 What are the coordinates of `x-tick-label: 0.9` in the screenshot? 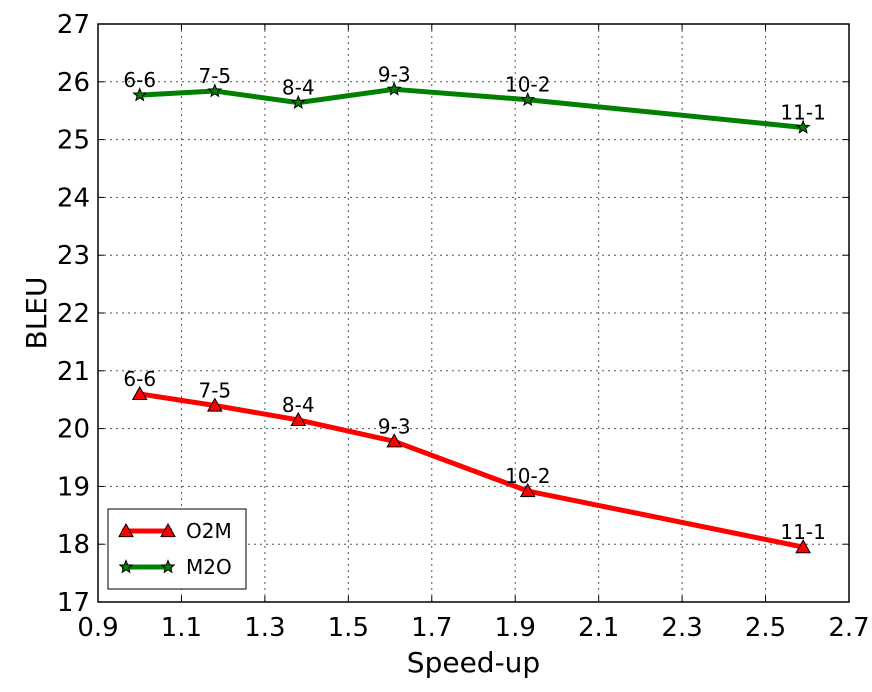 It's located at (97, 628).